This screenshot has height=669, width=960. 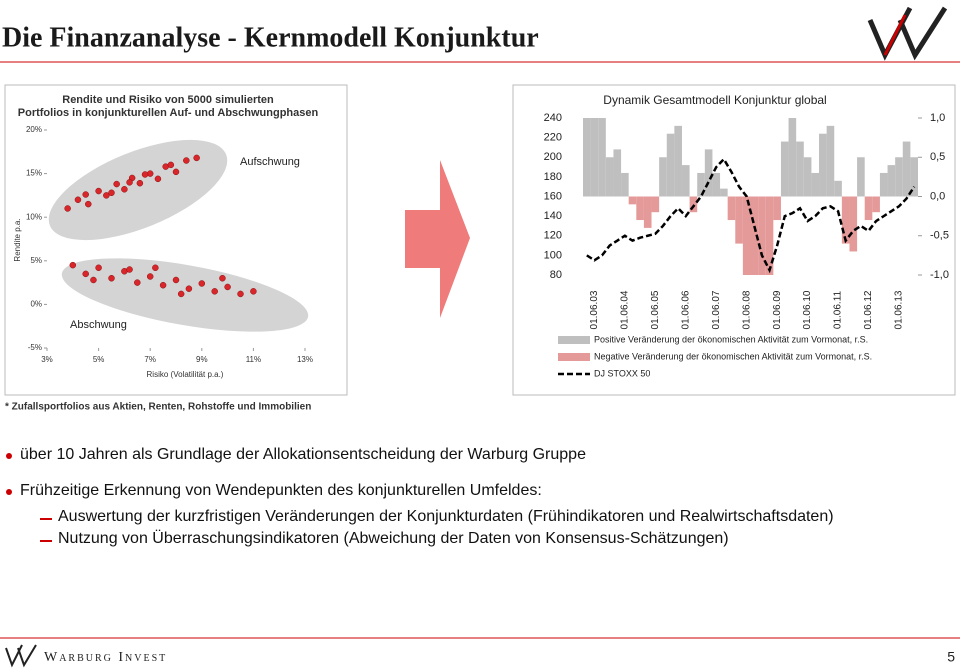 I want to click on y-tick-label: 5%, so click(x=36, y=260).